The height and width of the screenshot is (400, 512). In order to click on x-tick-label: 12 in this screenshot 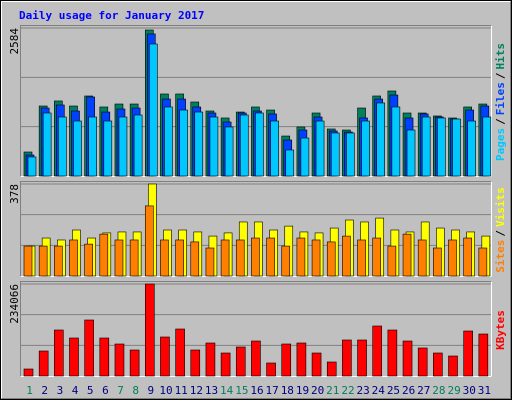, I will do `click(196, 390)`.